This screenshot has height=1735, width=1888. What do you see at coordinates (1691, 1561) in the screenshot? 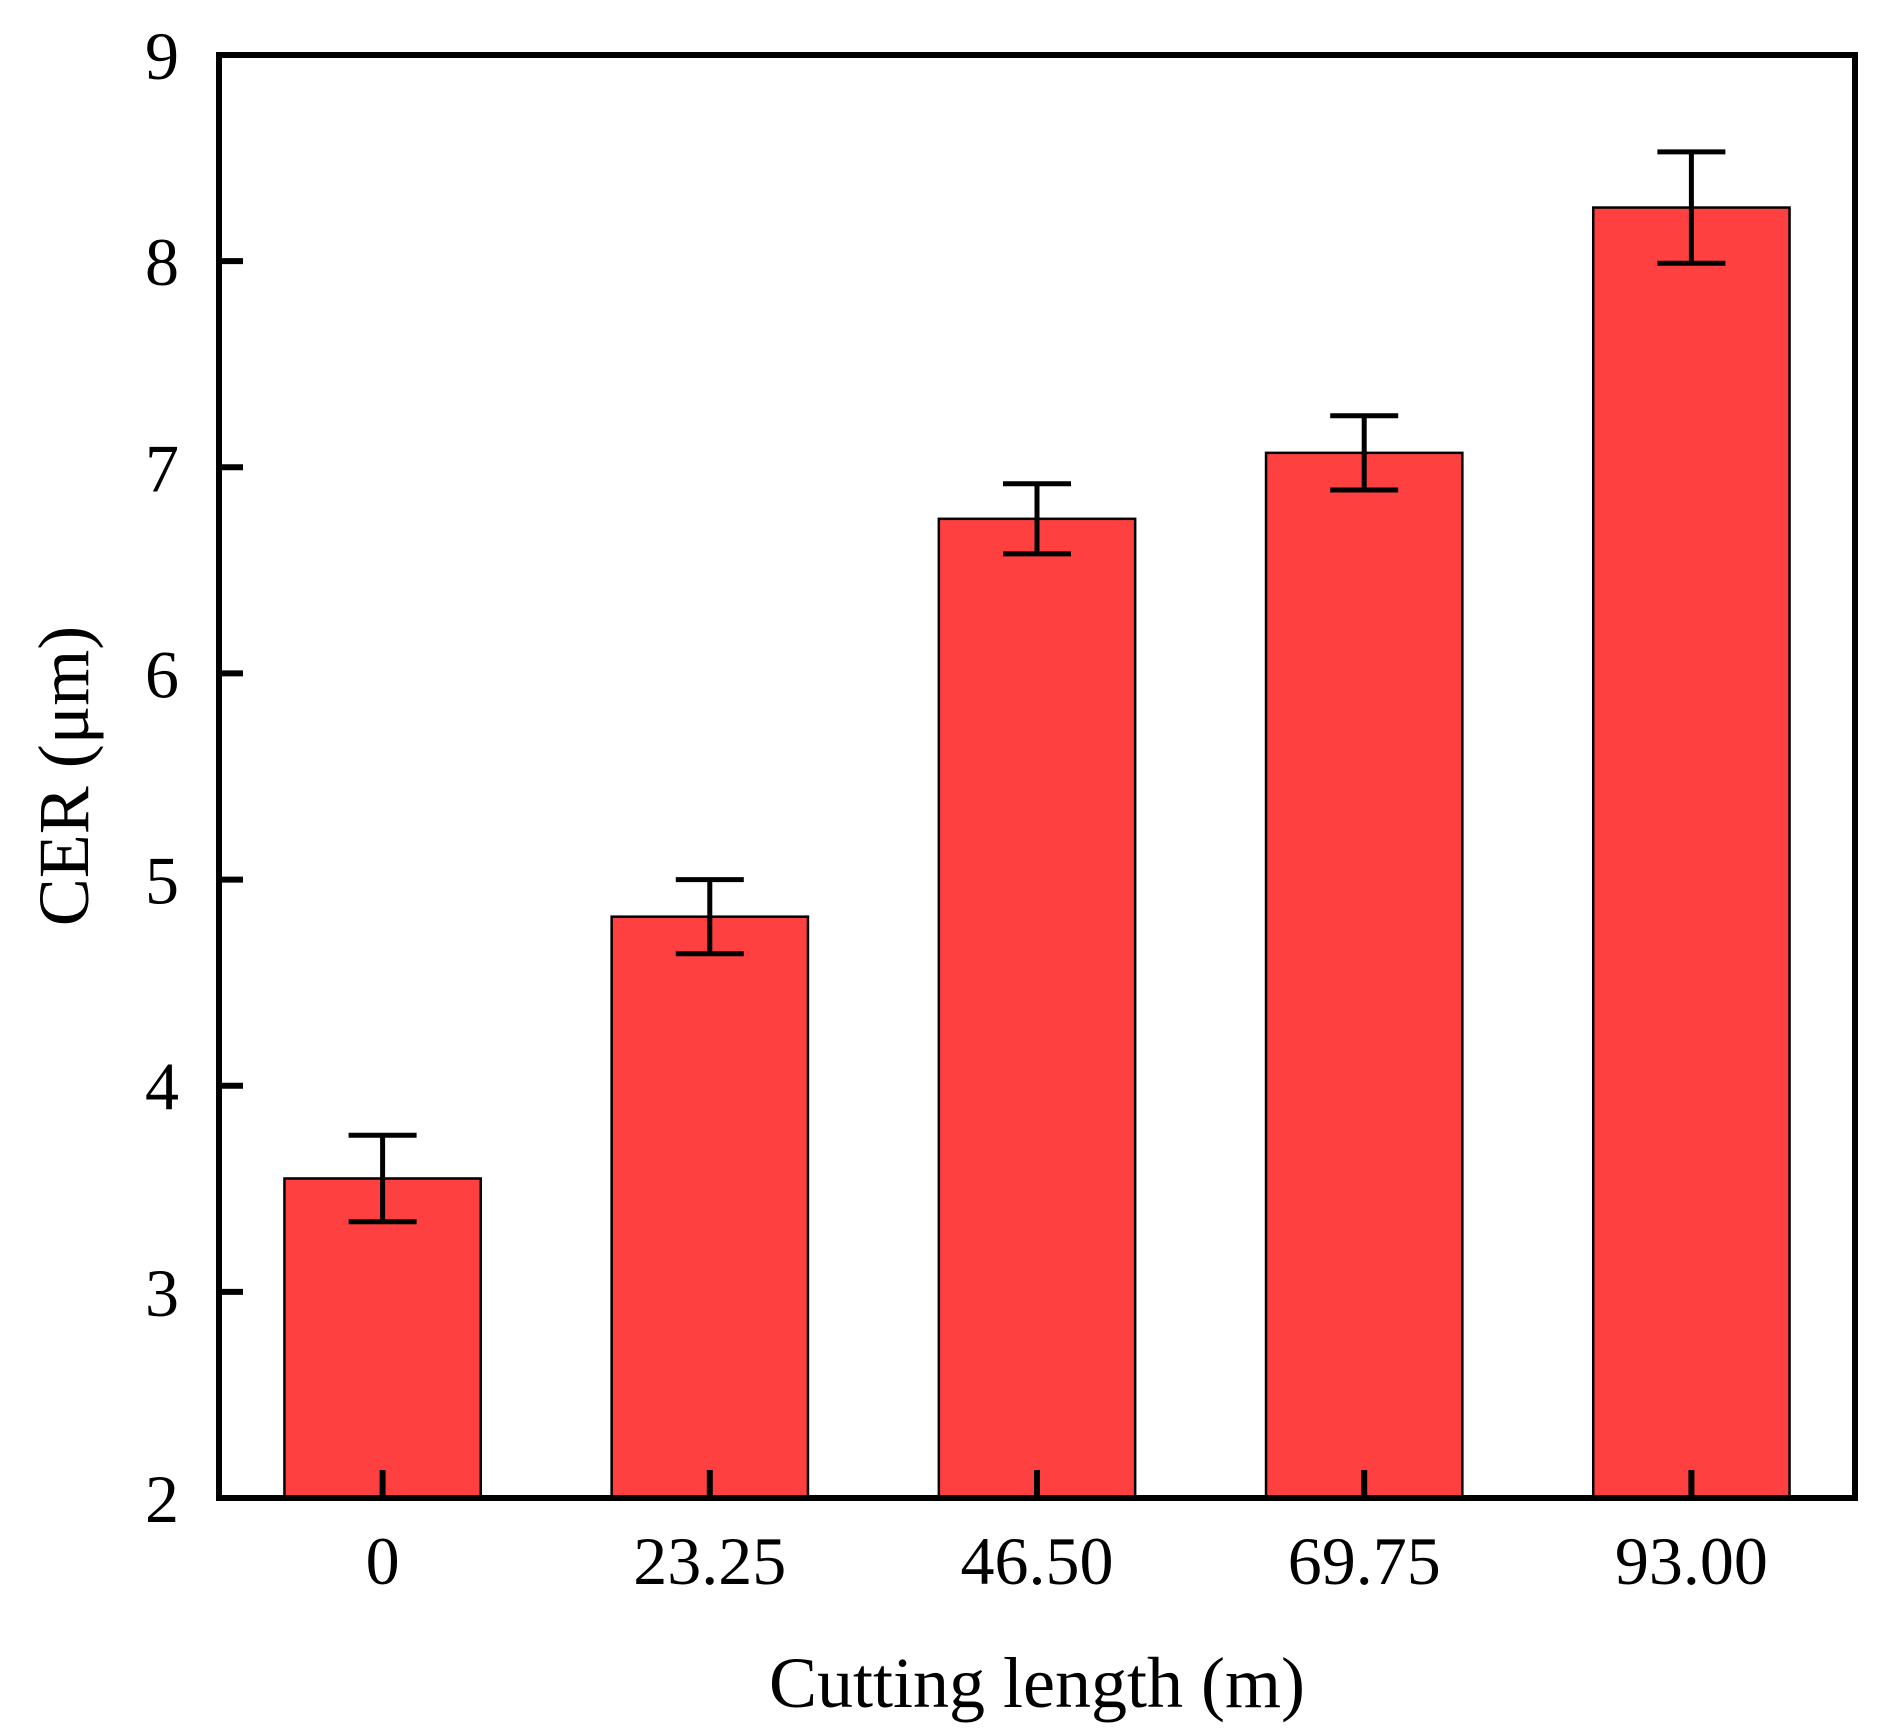
I see `x-tick-label-4: 93.00` at bounding box center [1691, 1561].